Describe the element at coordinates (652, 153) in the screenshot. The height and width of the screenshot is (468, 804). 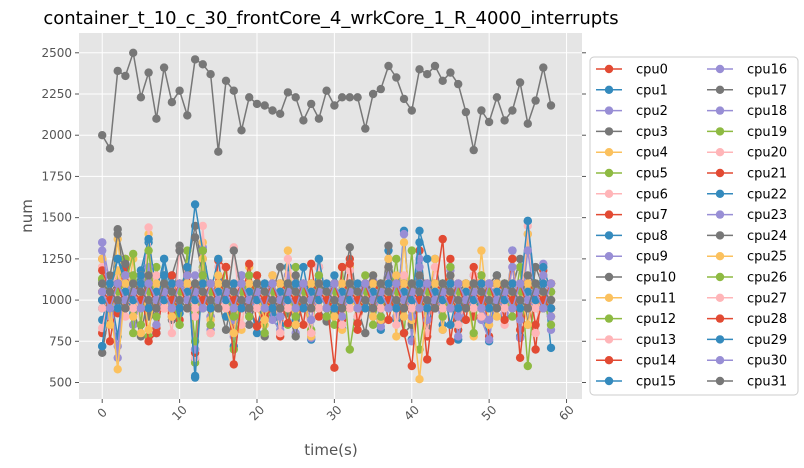
I see `legend-label: cpu4` at that location.